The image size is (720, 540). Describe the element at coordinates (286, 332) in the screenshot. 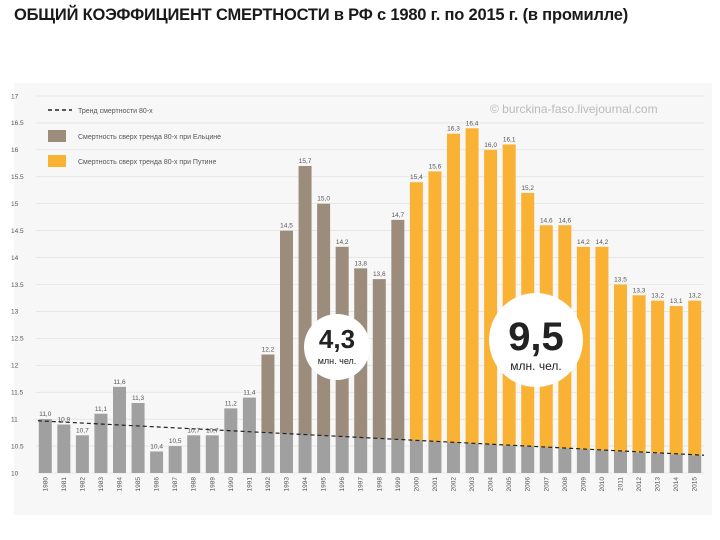

I see `bar-excess-1993` at that location.